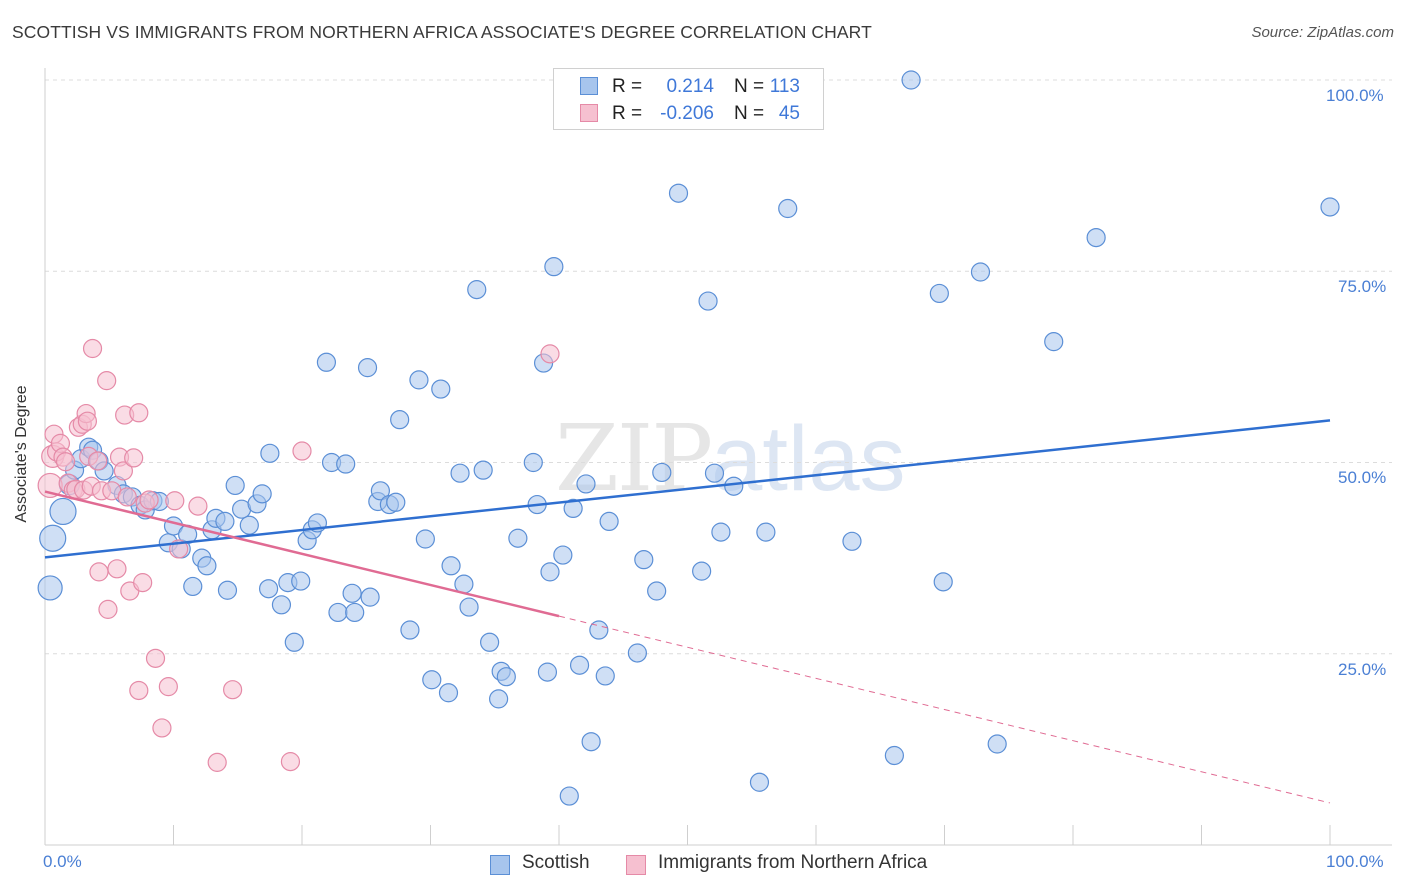  I want to click on legend-r-value: 0.214, so click(690, 86).